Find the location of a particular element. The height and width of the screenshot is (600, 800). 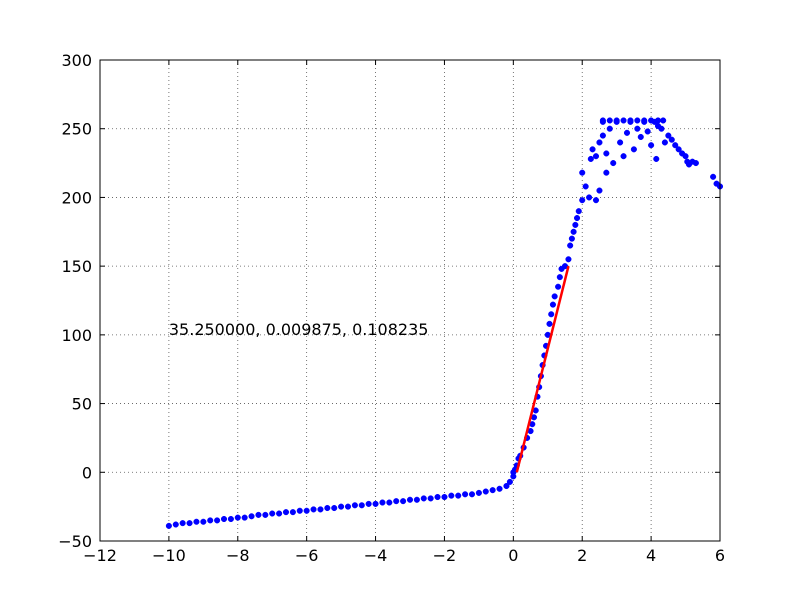

x-tick-label: −4 is located at coordinates (376, 555).